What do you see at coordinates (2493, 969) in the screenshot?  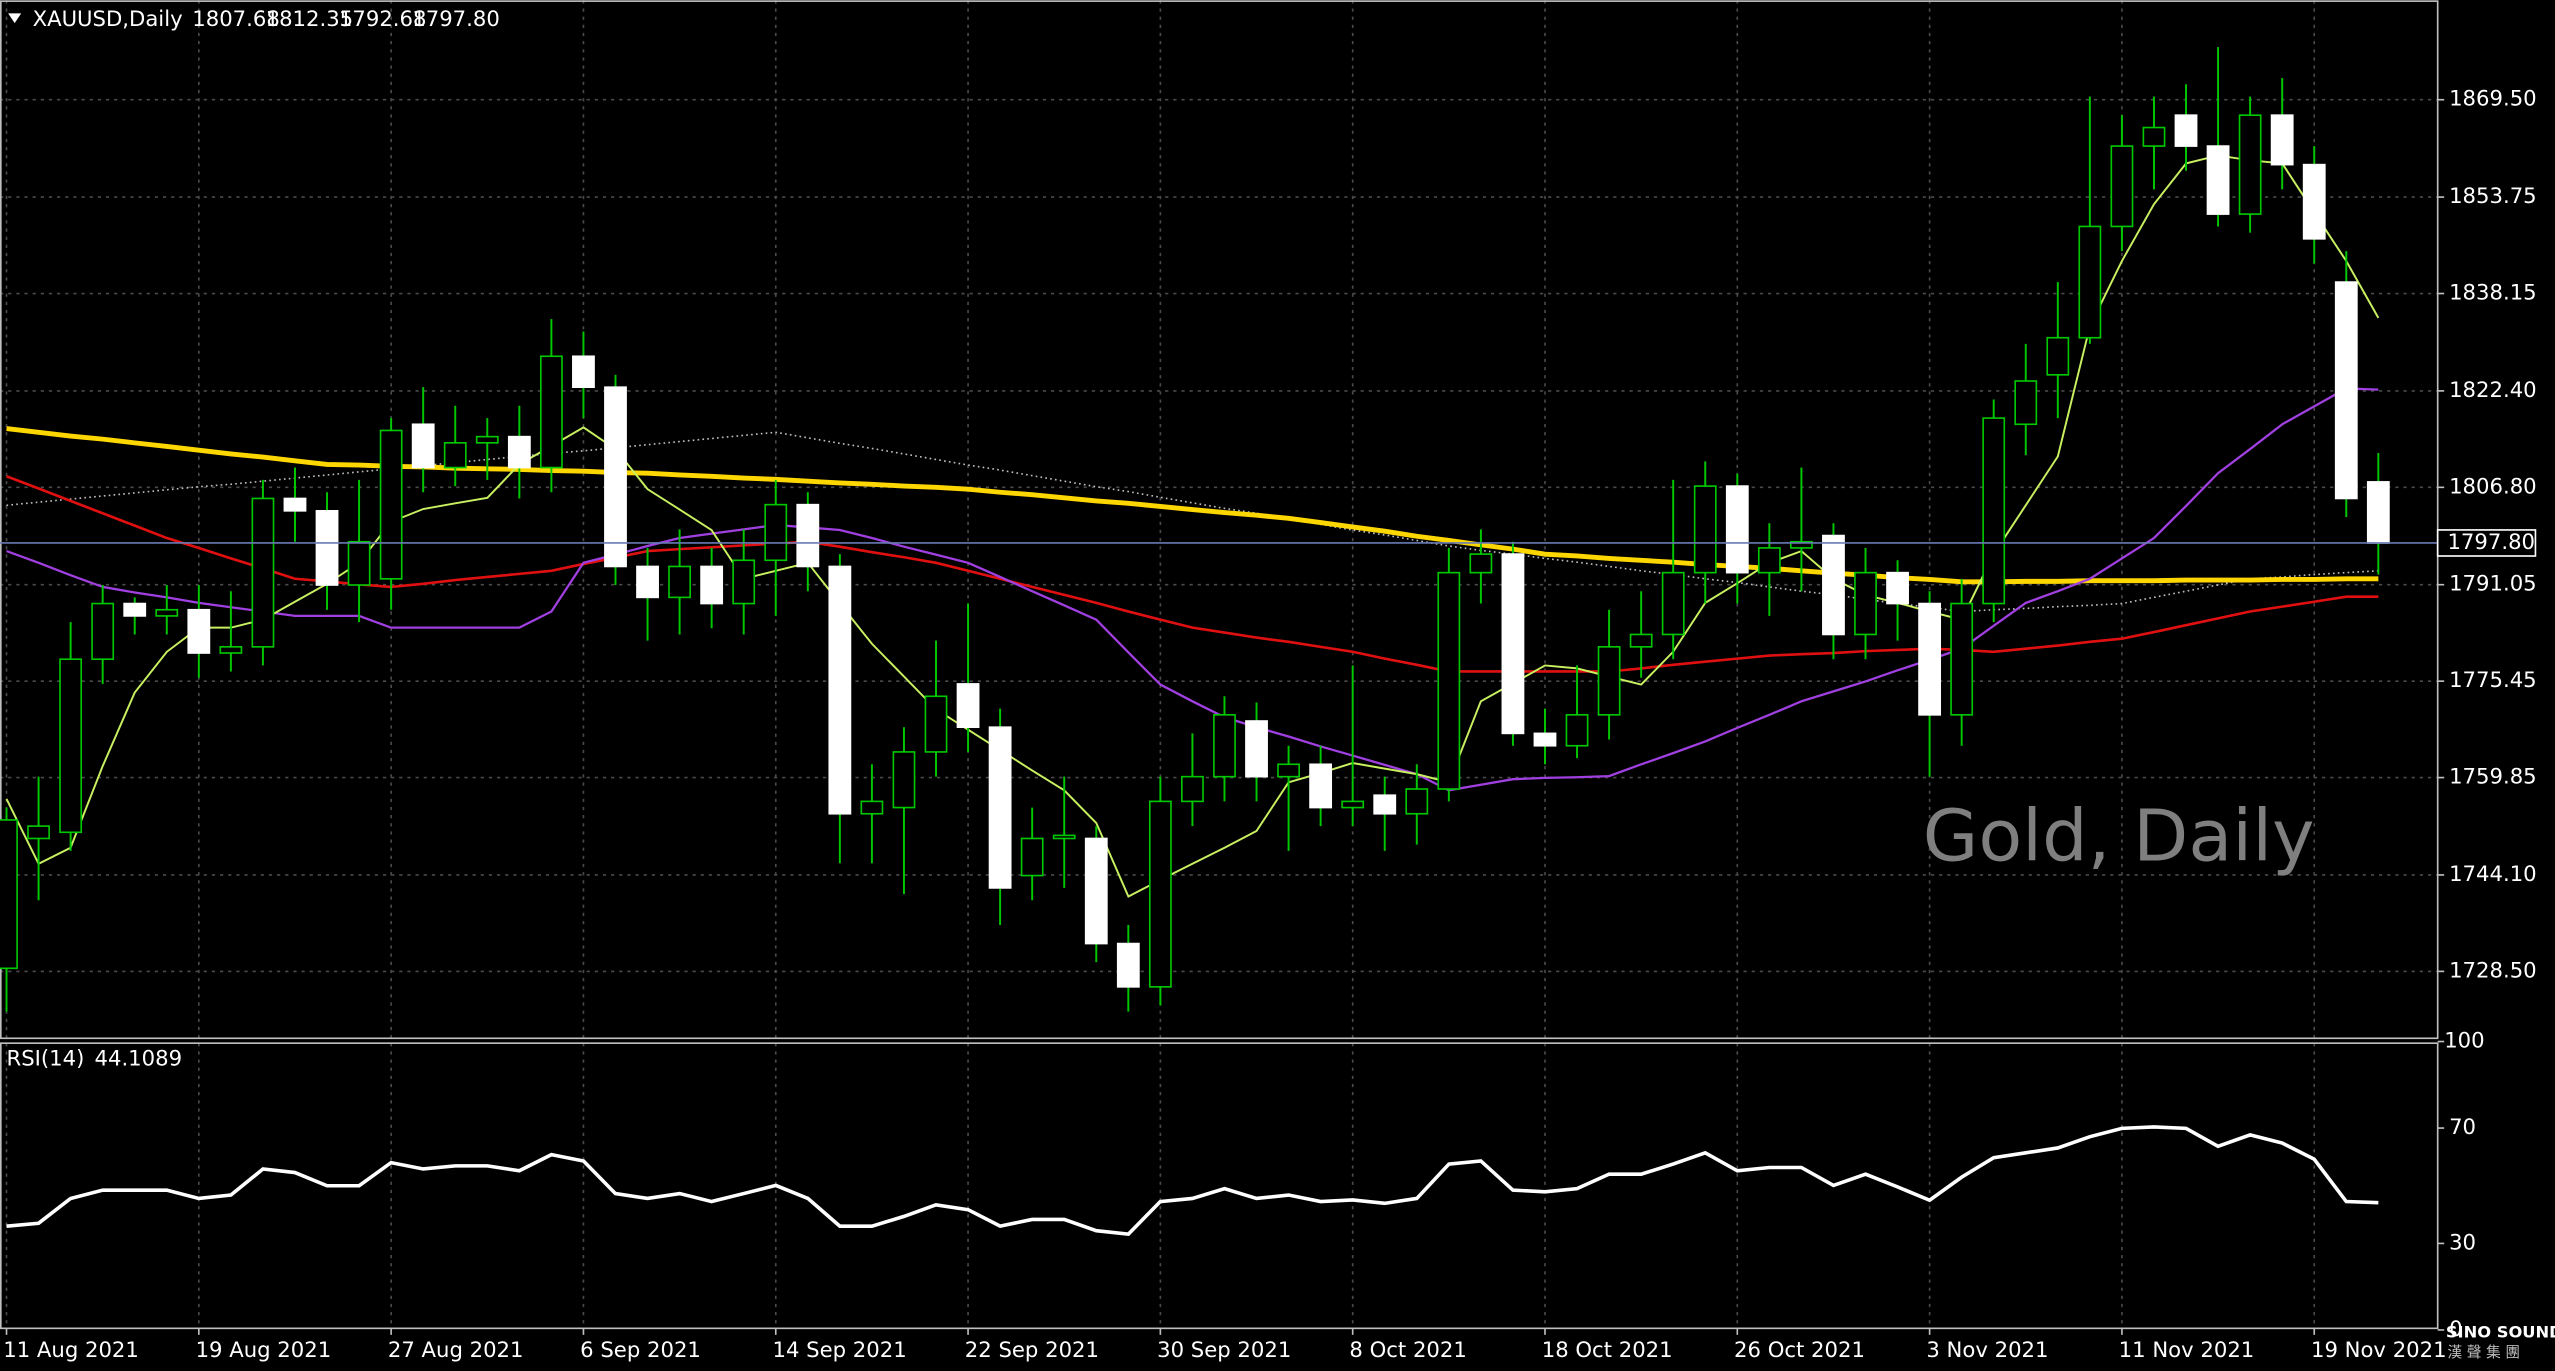 I see `y-tick-label: 1728.50` at bounding box center [2493, 969].